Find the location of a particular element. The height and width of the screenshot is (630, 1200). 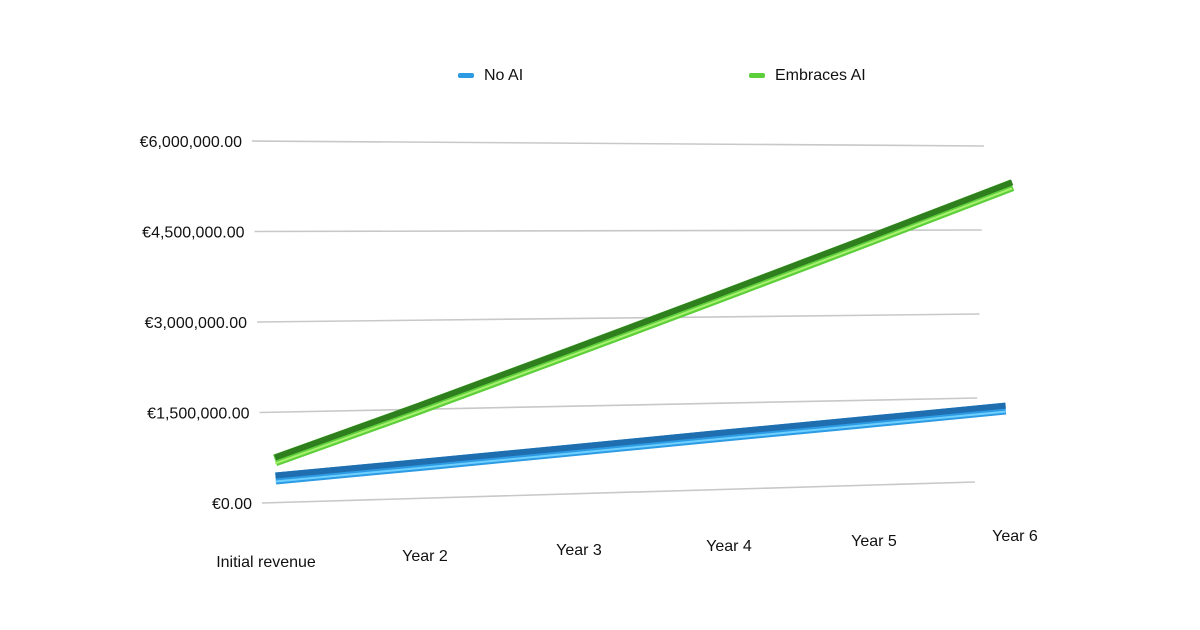

x-tick-label: Year 4 is located at coordinates (729, 546).